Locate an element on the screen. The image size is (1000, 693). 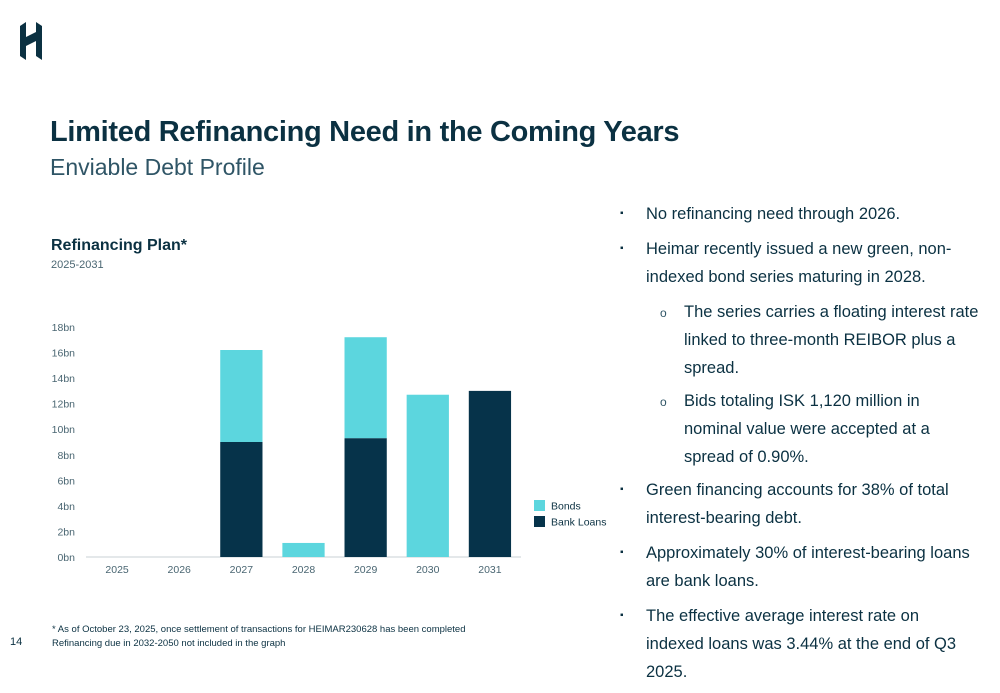
x-tick-label: 2030 is located at coordinates (428, 570).